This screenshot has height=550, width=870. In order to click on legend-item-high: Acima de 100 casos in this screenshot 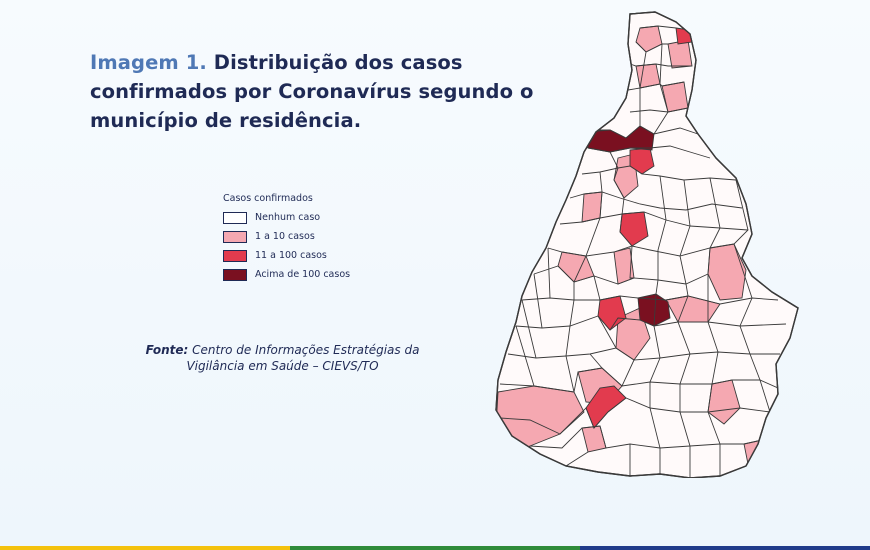, I will do `click(286, 274)`.